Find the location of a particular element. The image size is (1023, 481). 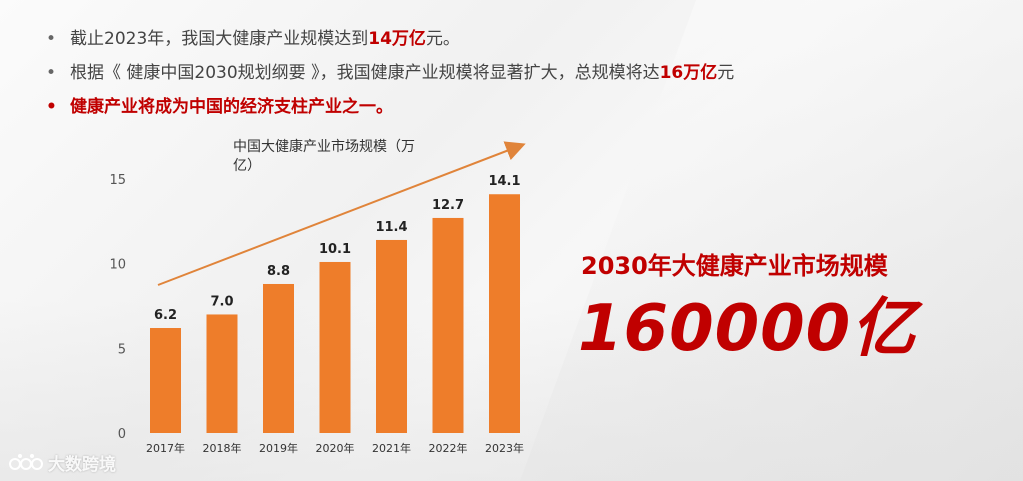

bar-value-label: 6.2 is located at coordinates (165, 315).